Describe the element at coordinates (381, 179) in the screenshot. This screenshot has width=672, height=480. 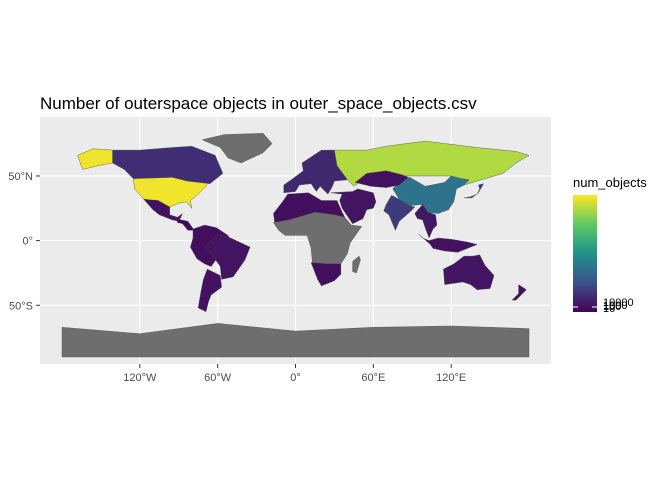
I see `region-kazakhstan` at that location.